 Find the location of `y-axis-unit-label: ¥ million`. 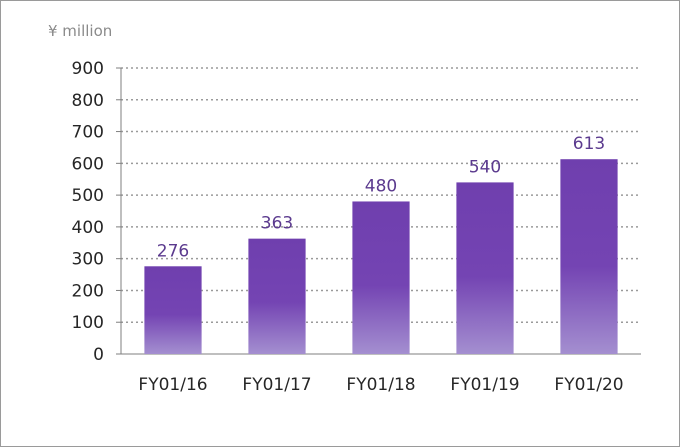

y-axis-unit-label: ¥ million is located at coordinates (80, 31).